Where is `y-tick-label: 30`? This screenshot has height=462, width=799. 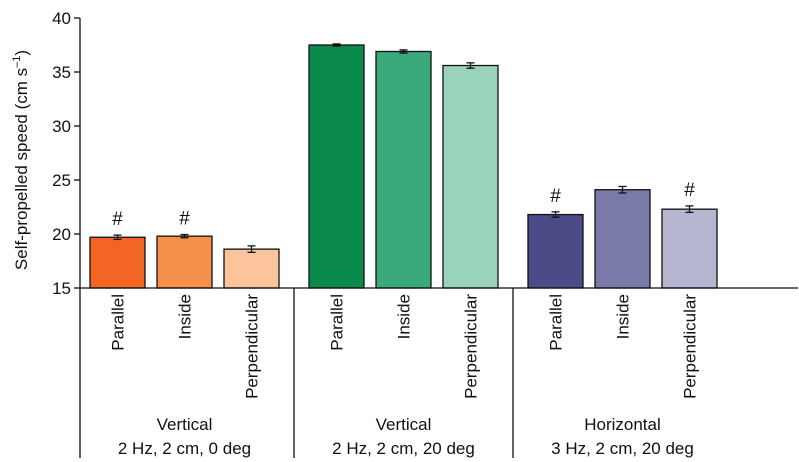
y-tick-label: 30 is located at coordinates (61, 126).